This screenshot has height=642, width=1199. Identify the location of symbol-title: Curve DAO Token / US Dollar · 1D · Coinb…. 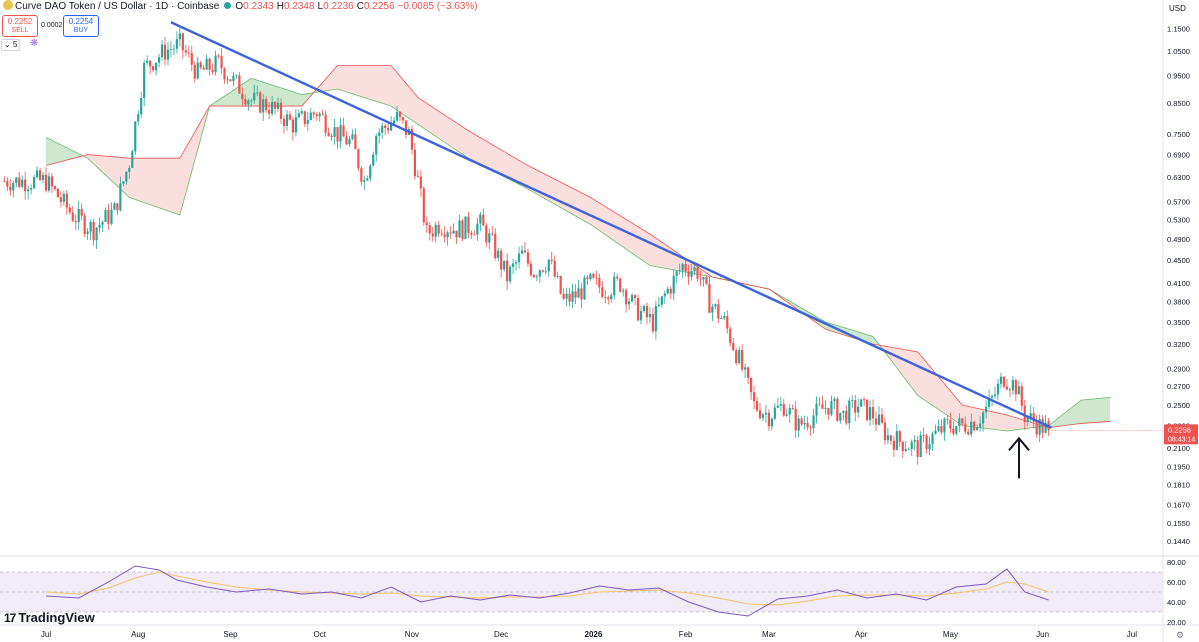
(117, 6).